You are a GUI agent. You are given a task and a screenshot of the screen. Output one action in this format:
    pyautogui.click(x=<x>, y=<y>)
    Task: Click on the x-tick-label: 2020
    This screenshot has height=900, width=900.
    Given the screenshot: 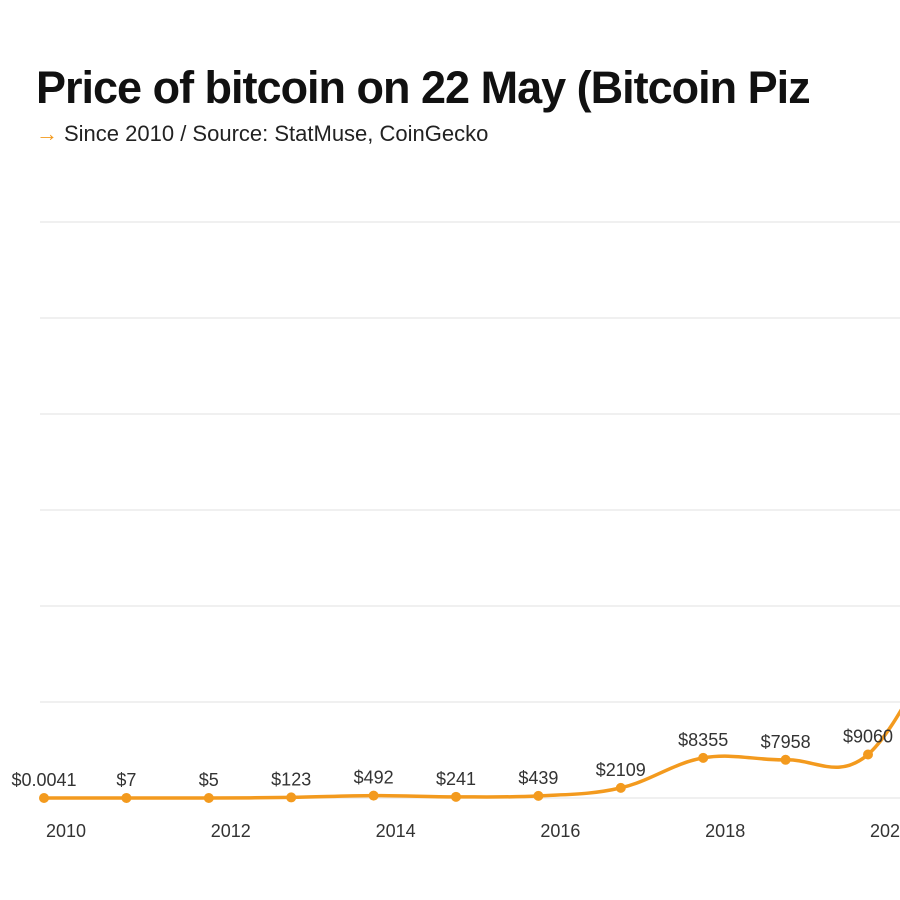 What is the action you would take?
    pyautogui.click(x=885, y=831)
    